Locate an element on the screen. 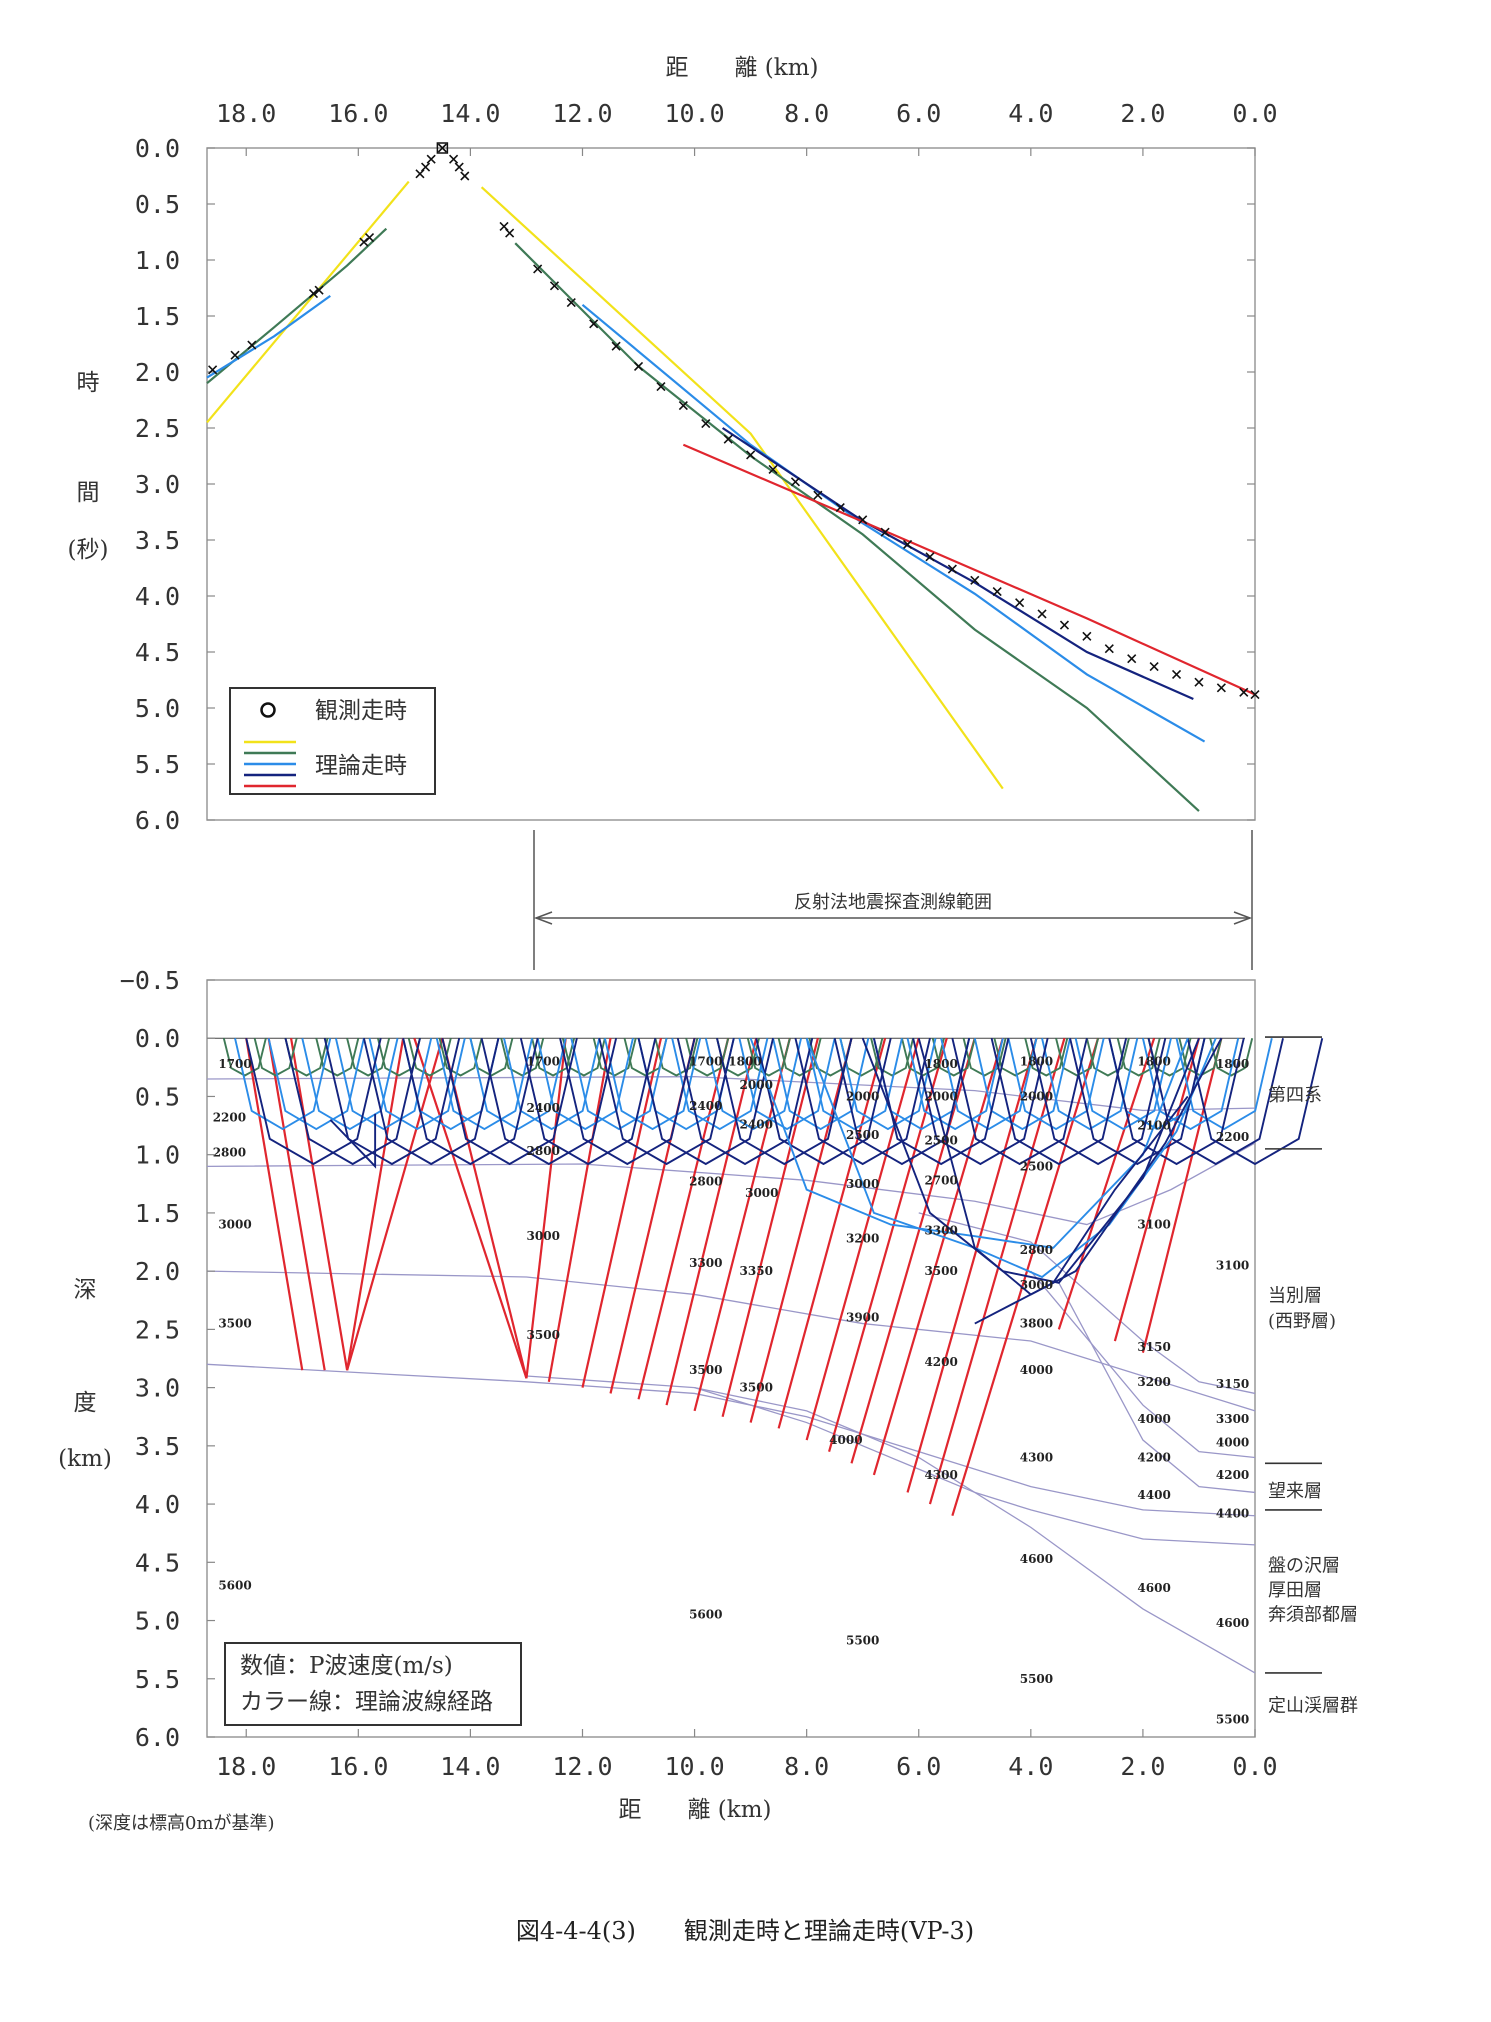 The height and width of the screenshot is (2022, 1491). theory-line-green is located at coordinates (857, 527).